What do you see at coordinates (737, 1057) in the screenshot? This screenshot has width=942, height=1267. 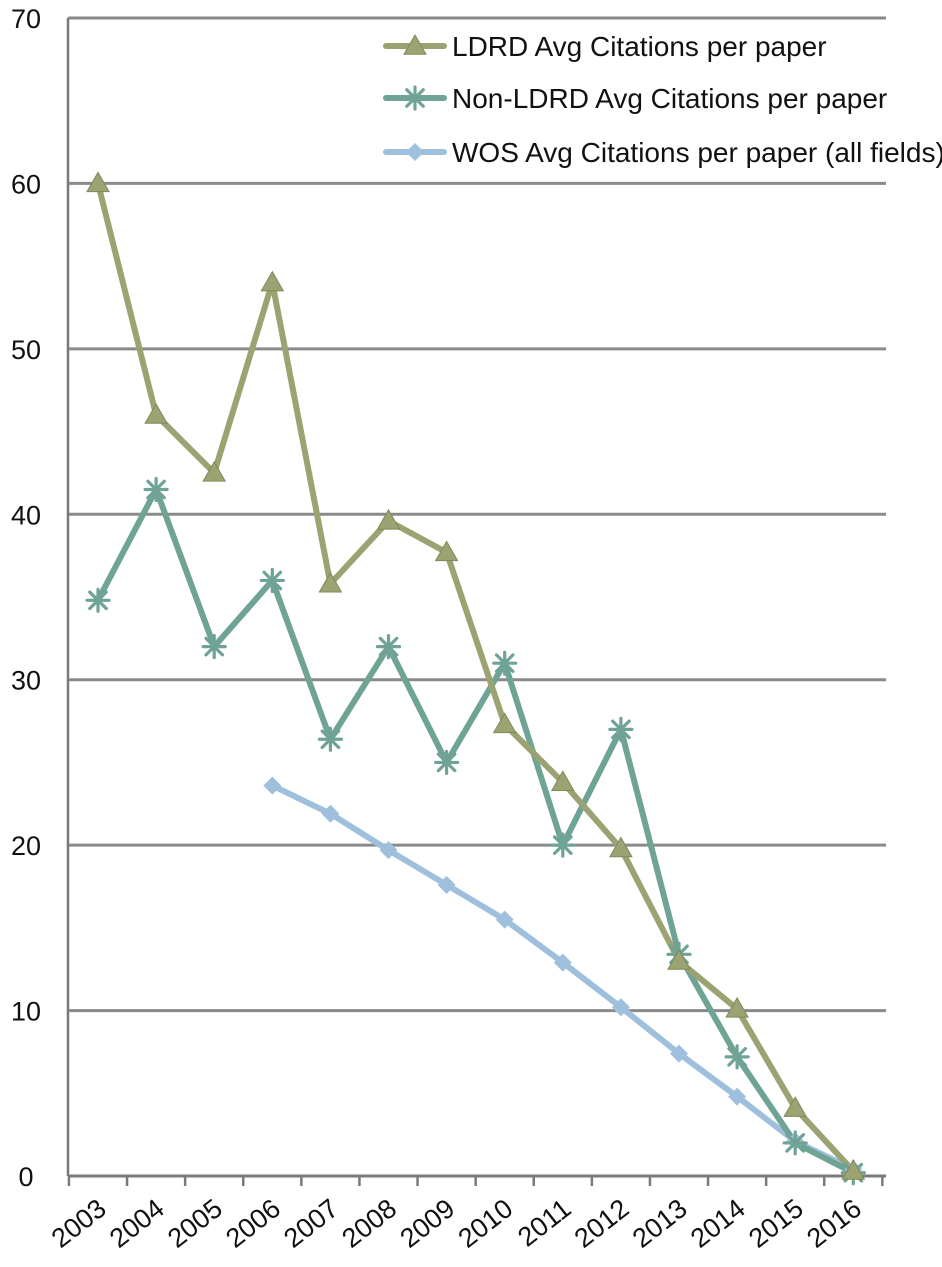 I see `non-ldrd-point-2014` at bounding box center [737, 1057].